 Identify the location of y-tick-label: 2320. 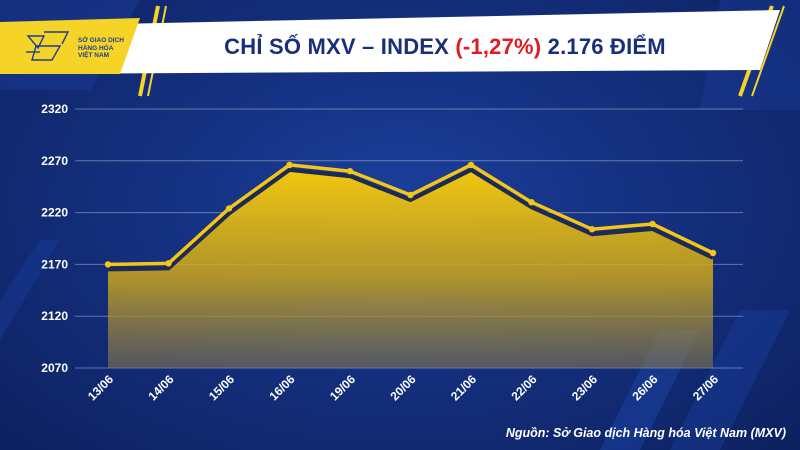
(54, 109).